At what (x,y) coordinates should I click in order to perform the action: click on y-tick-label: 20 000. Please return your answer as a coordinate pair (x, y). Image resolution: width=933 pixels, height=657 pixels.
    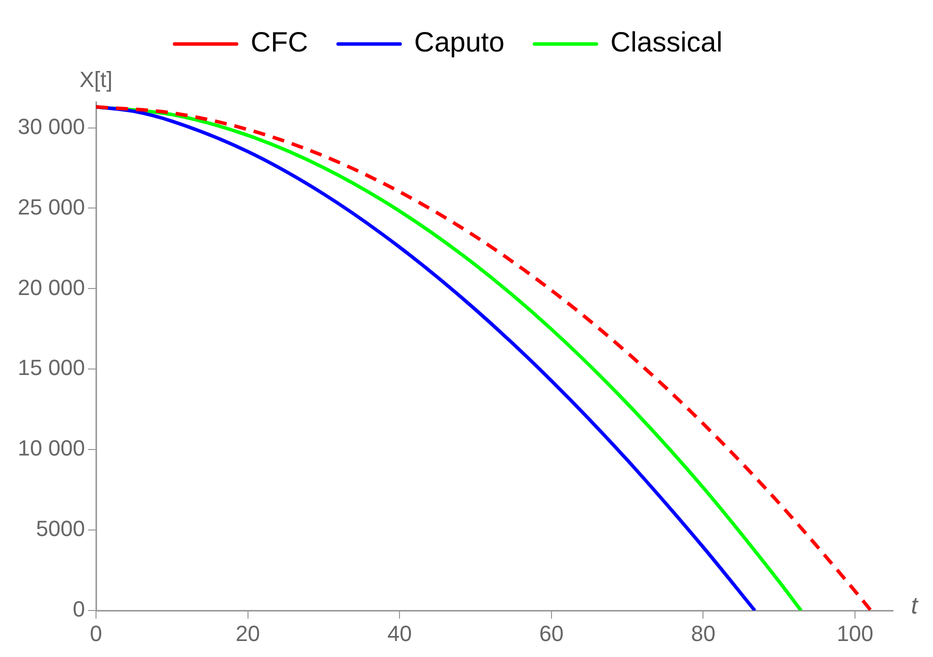
    Looking at the image, I should click on (51, 287).